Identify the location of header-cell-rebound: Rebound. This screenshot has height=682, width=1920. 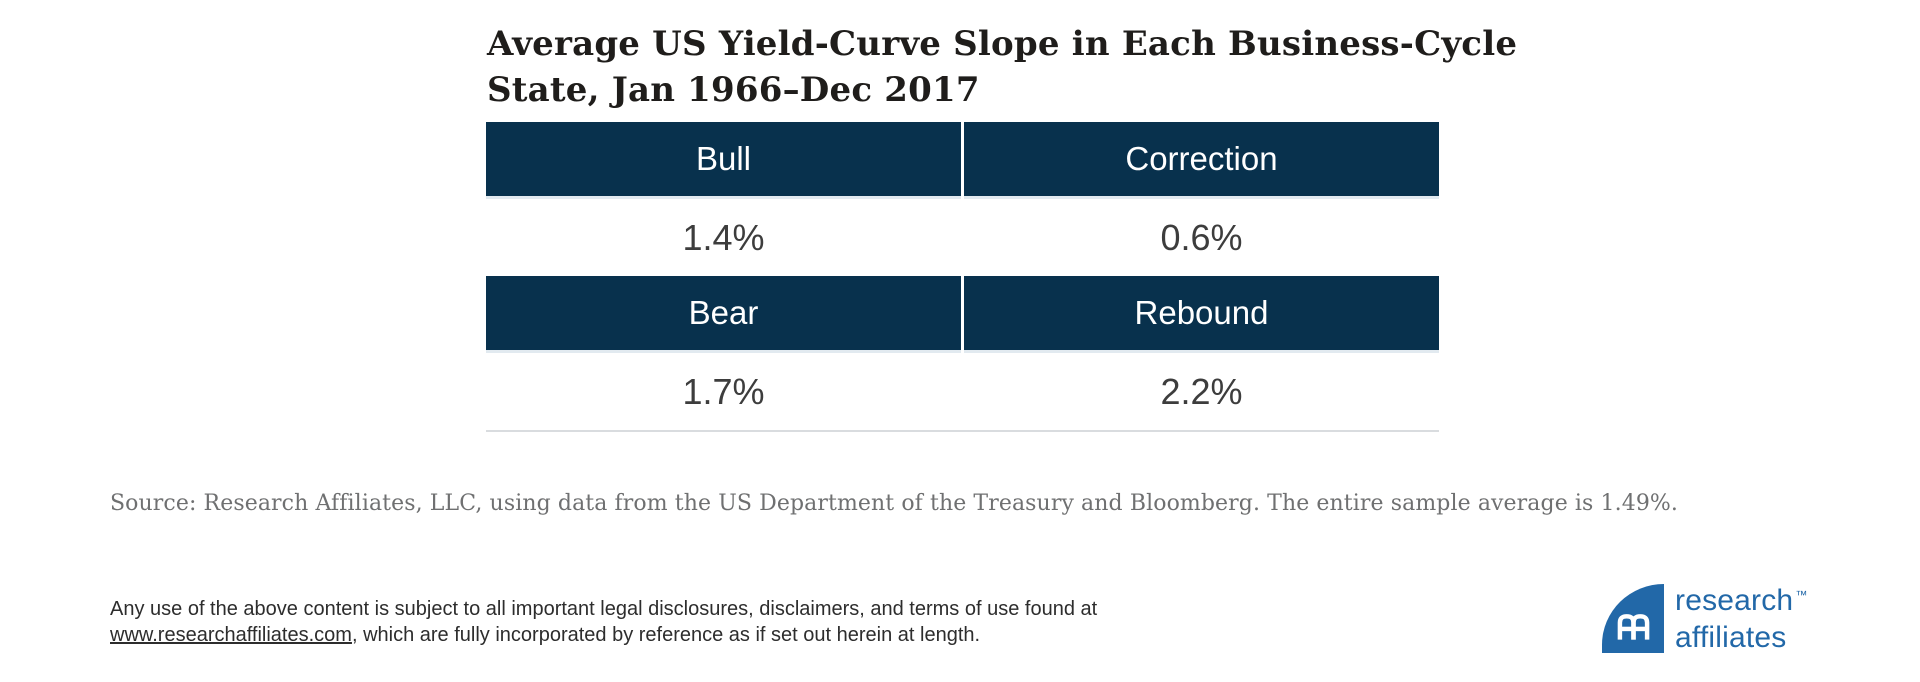
(1201, 314).